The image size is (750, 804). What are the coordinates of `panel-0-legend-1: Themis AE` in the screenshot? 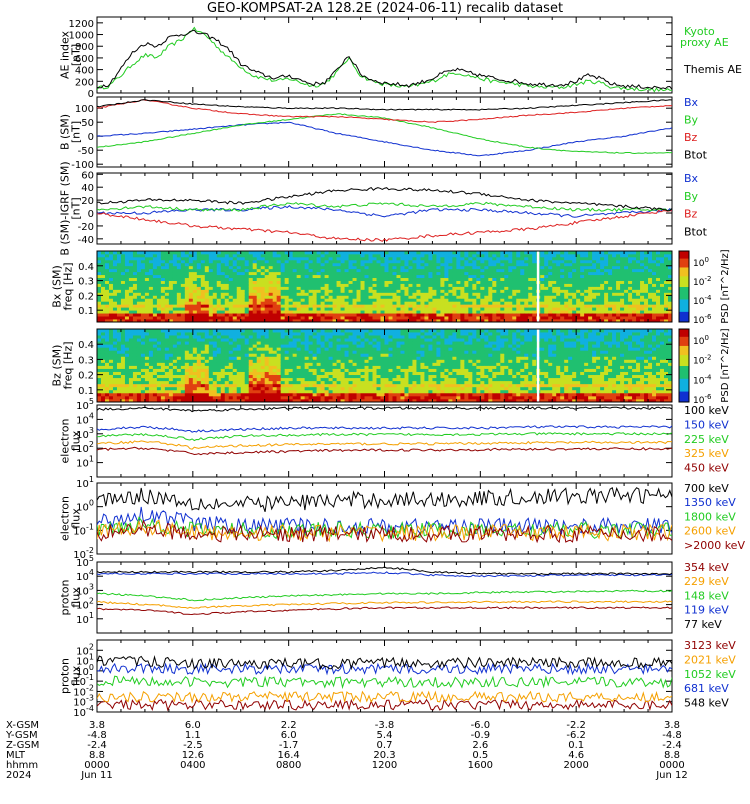 It's located at (712, 69).